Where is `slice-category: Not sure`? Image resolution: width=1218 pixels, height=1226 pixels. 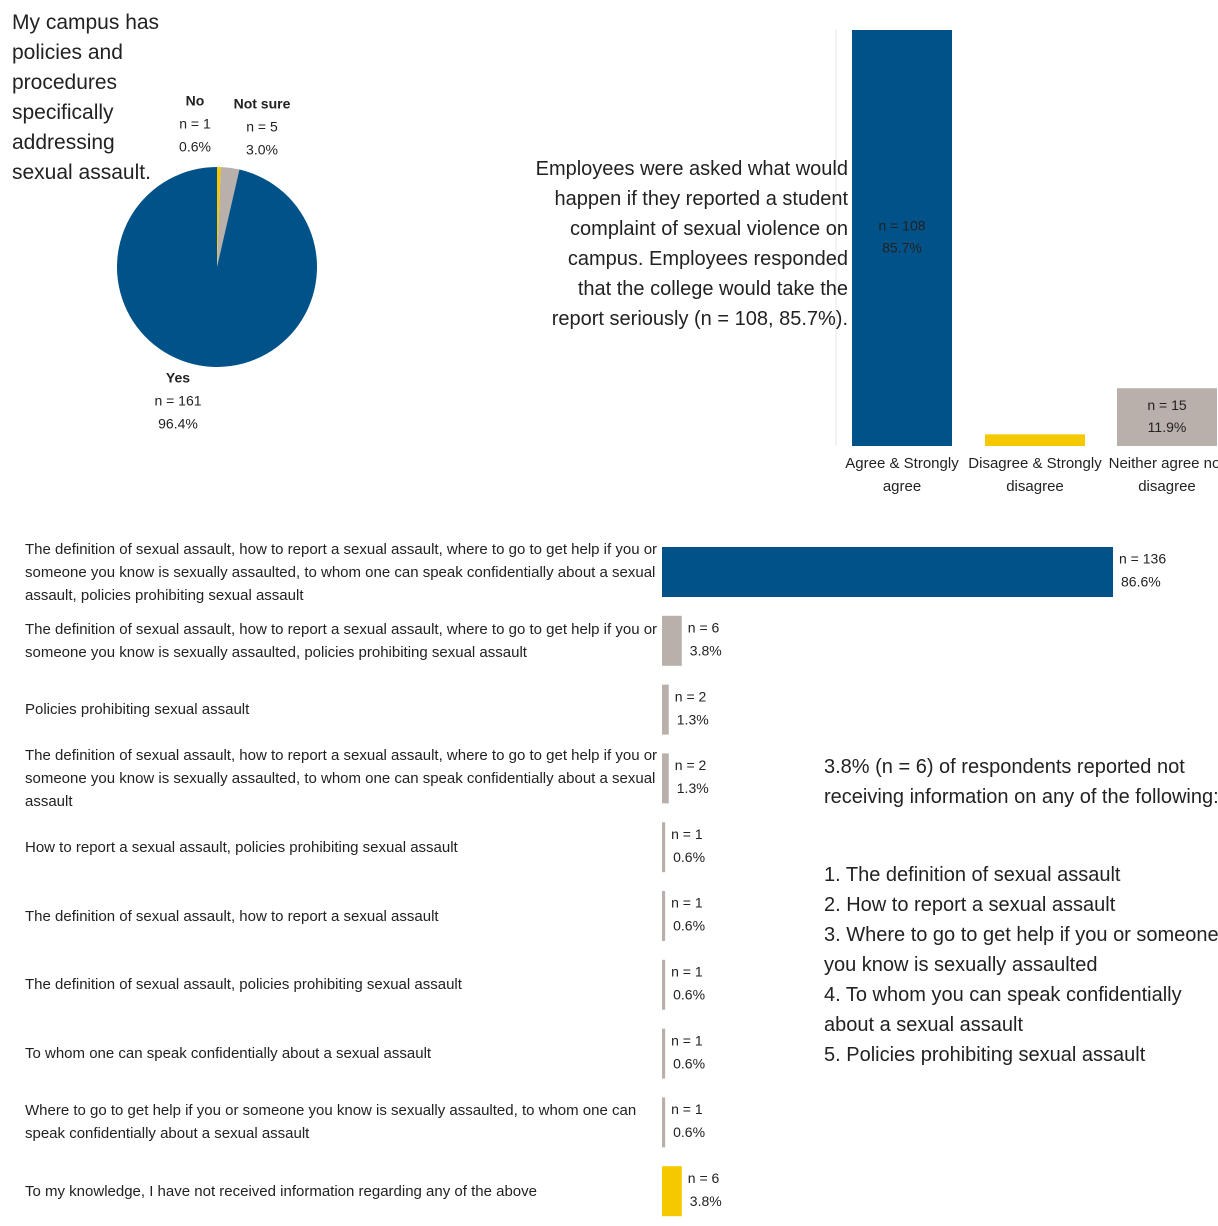 slice-category: Not sure is located at coordinates (262, 104).